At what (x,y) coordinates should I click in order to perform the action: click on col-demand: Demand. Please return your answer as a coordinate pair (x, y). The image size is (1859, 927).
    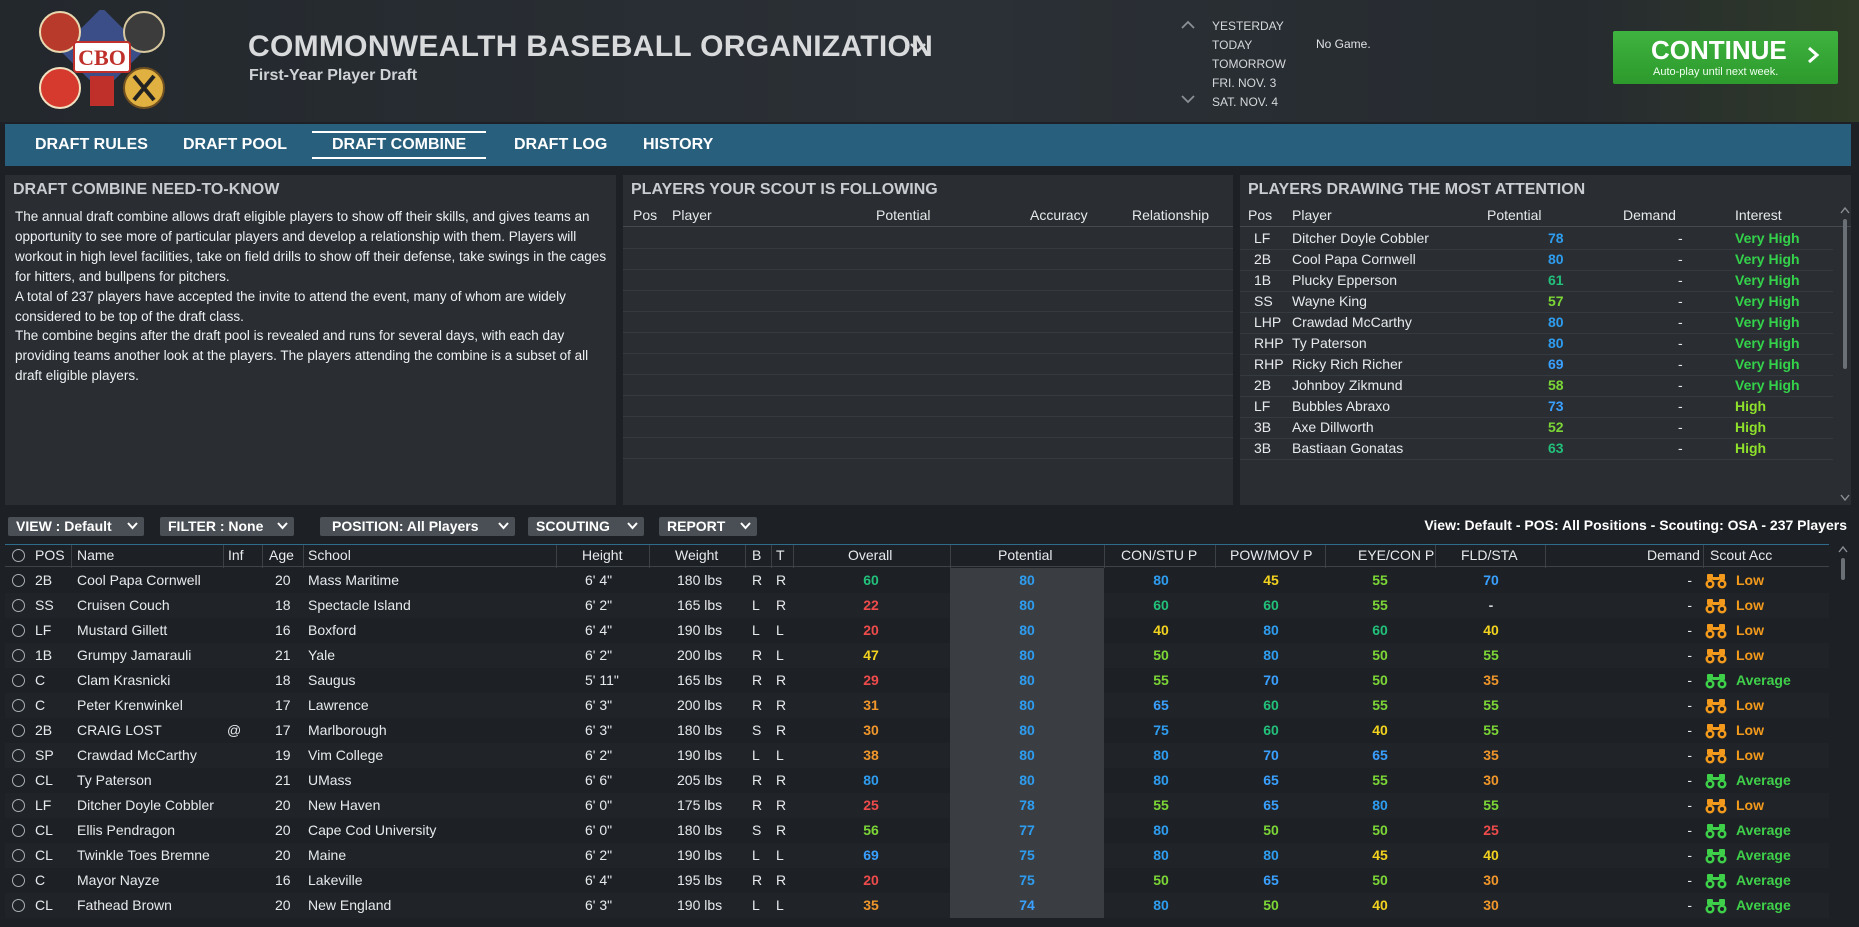
    Looking at the image, I should click on (1649, 215).